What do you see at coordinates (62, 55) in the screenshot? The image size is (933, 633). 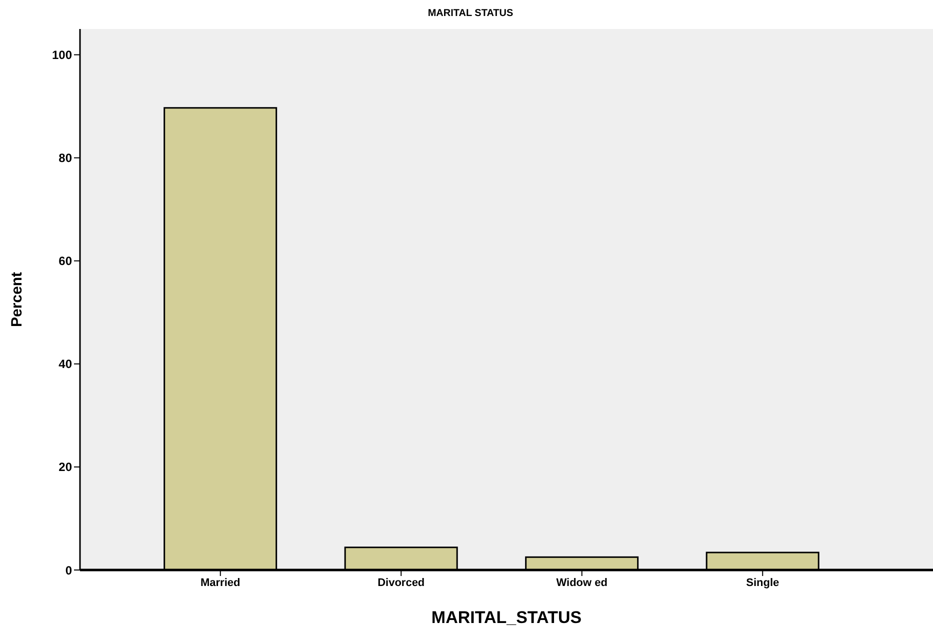 I see `y-tick-label: 100` at bounding box center [62, 55].